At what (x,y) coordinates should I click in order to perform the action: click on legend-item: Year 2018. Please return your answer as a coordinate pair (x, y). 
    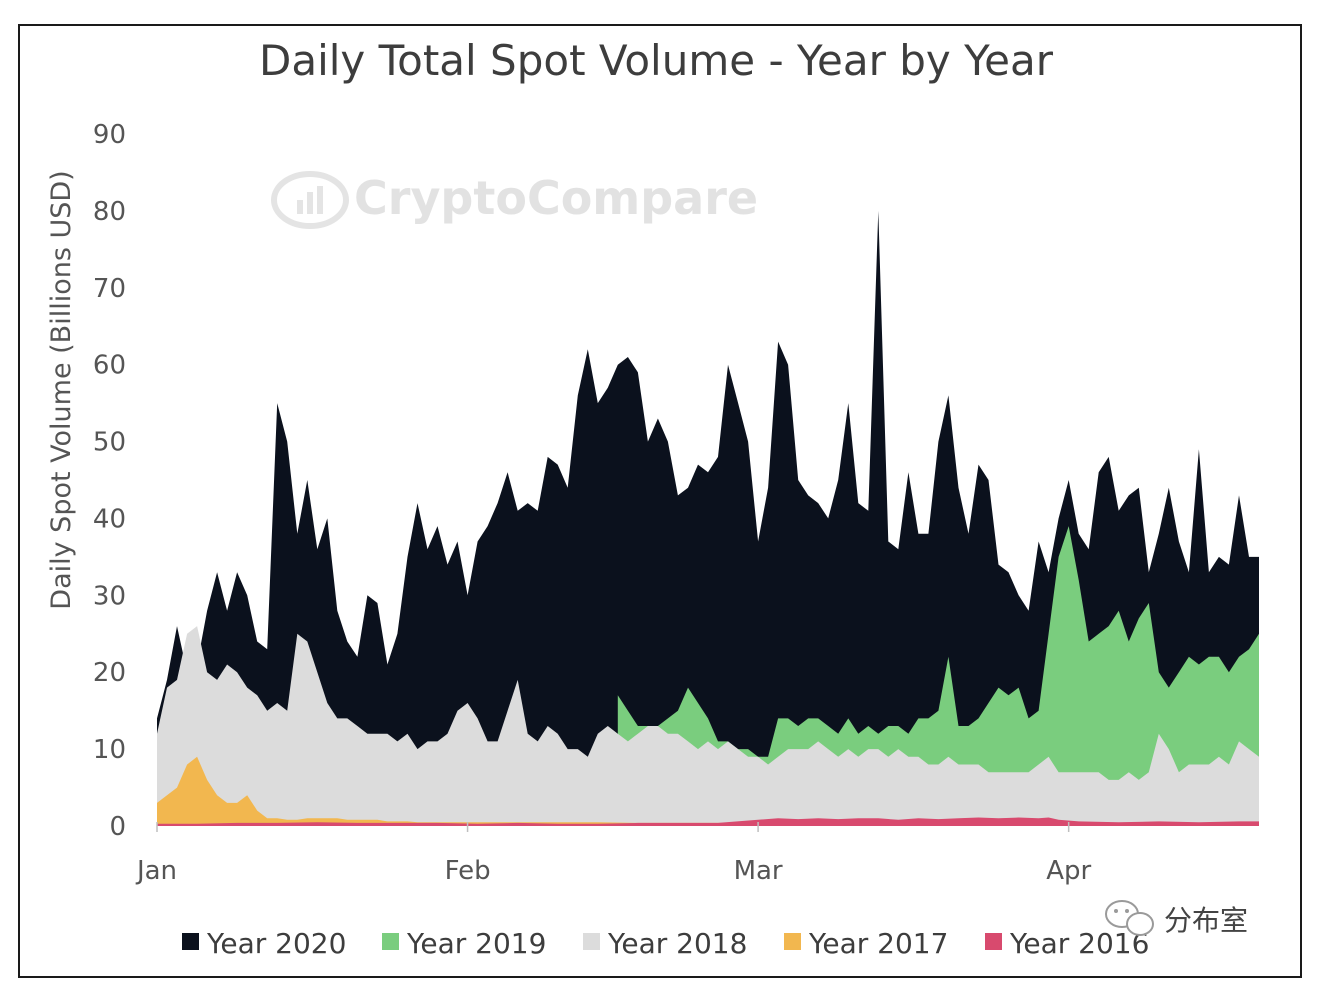
    Looking at the image, I should click on (665, 943).